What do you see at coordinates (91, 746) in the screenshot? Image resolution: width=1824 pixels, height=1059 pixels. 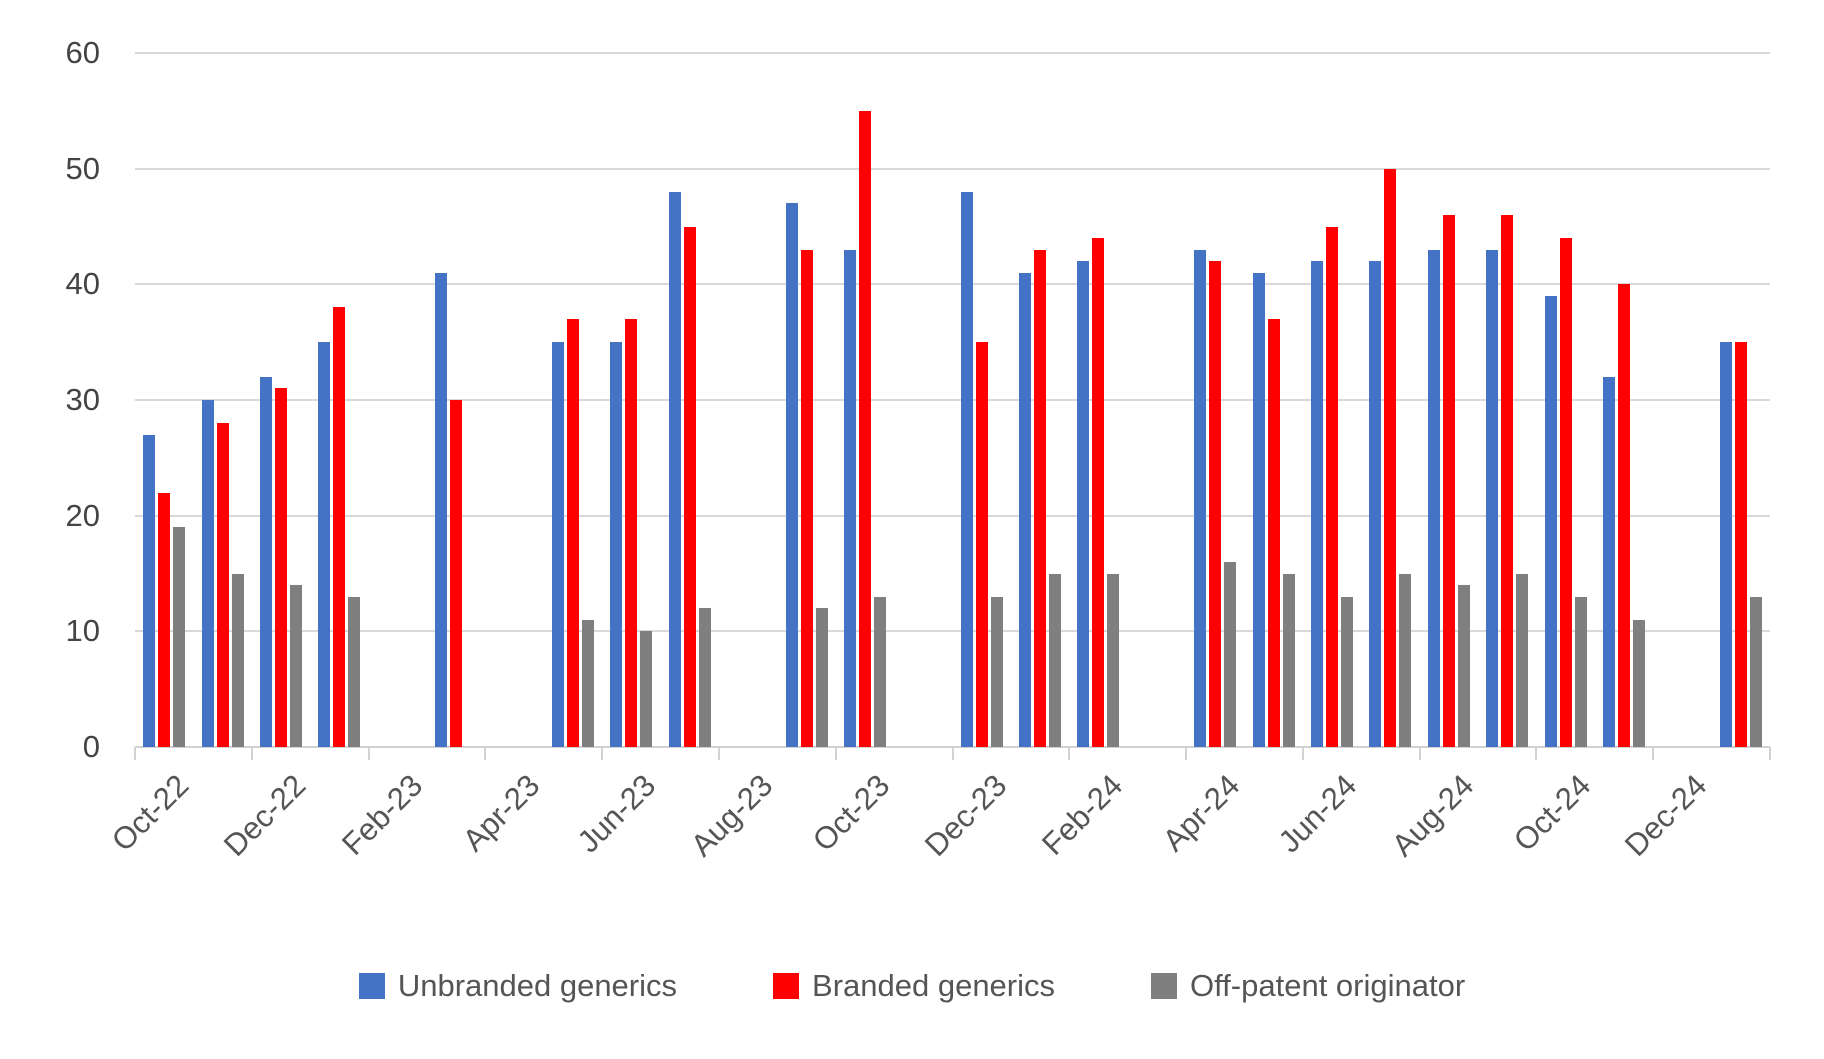 I see `y-axis-tick-label: 0` at bounding box center [91, 746].